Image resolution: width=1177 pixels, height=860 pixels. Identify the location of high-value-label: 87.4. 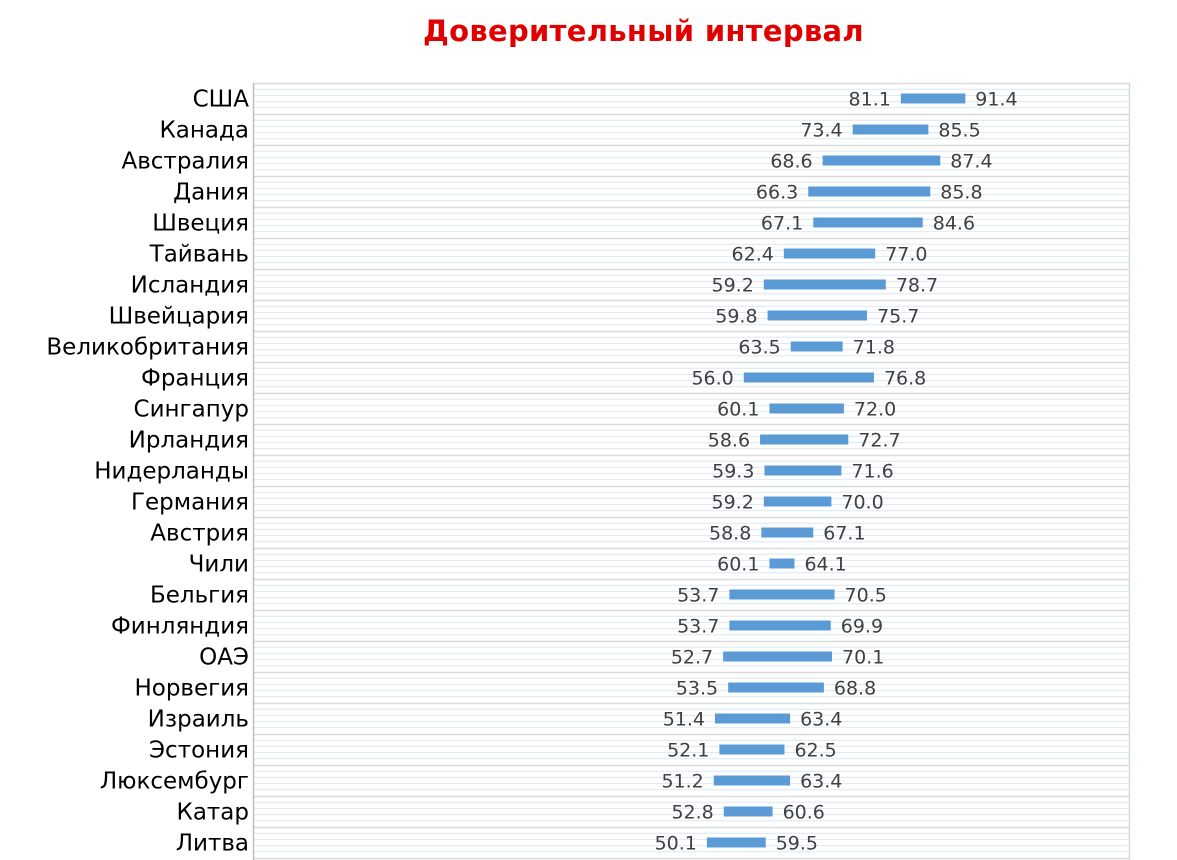
(971, 162).